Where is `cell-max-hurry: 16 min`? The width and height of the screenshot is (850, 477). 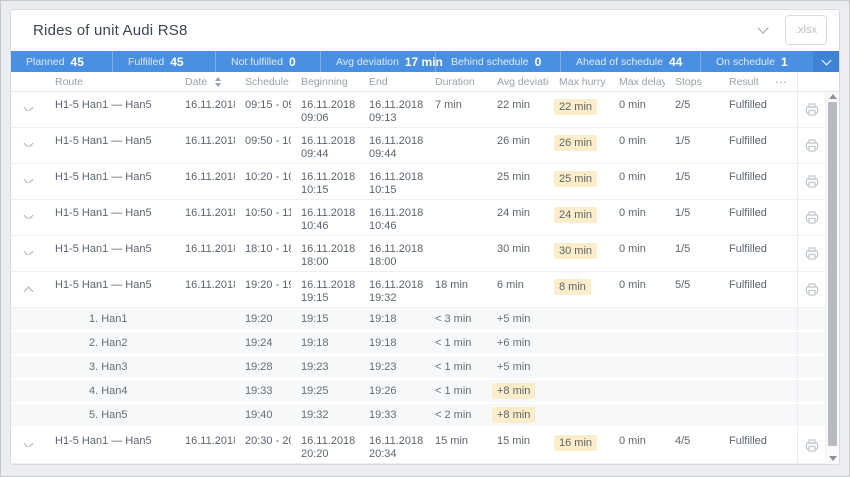
cell-max-hurry: 16 min is located at coordinates (579, 443).